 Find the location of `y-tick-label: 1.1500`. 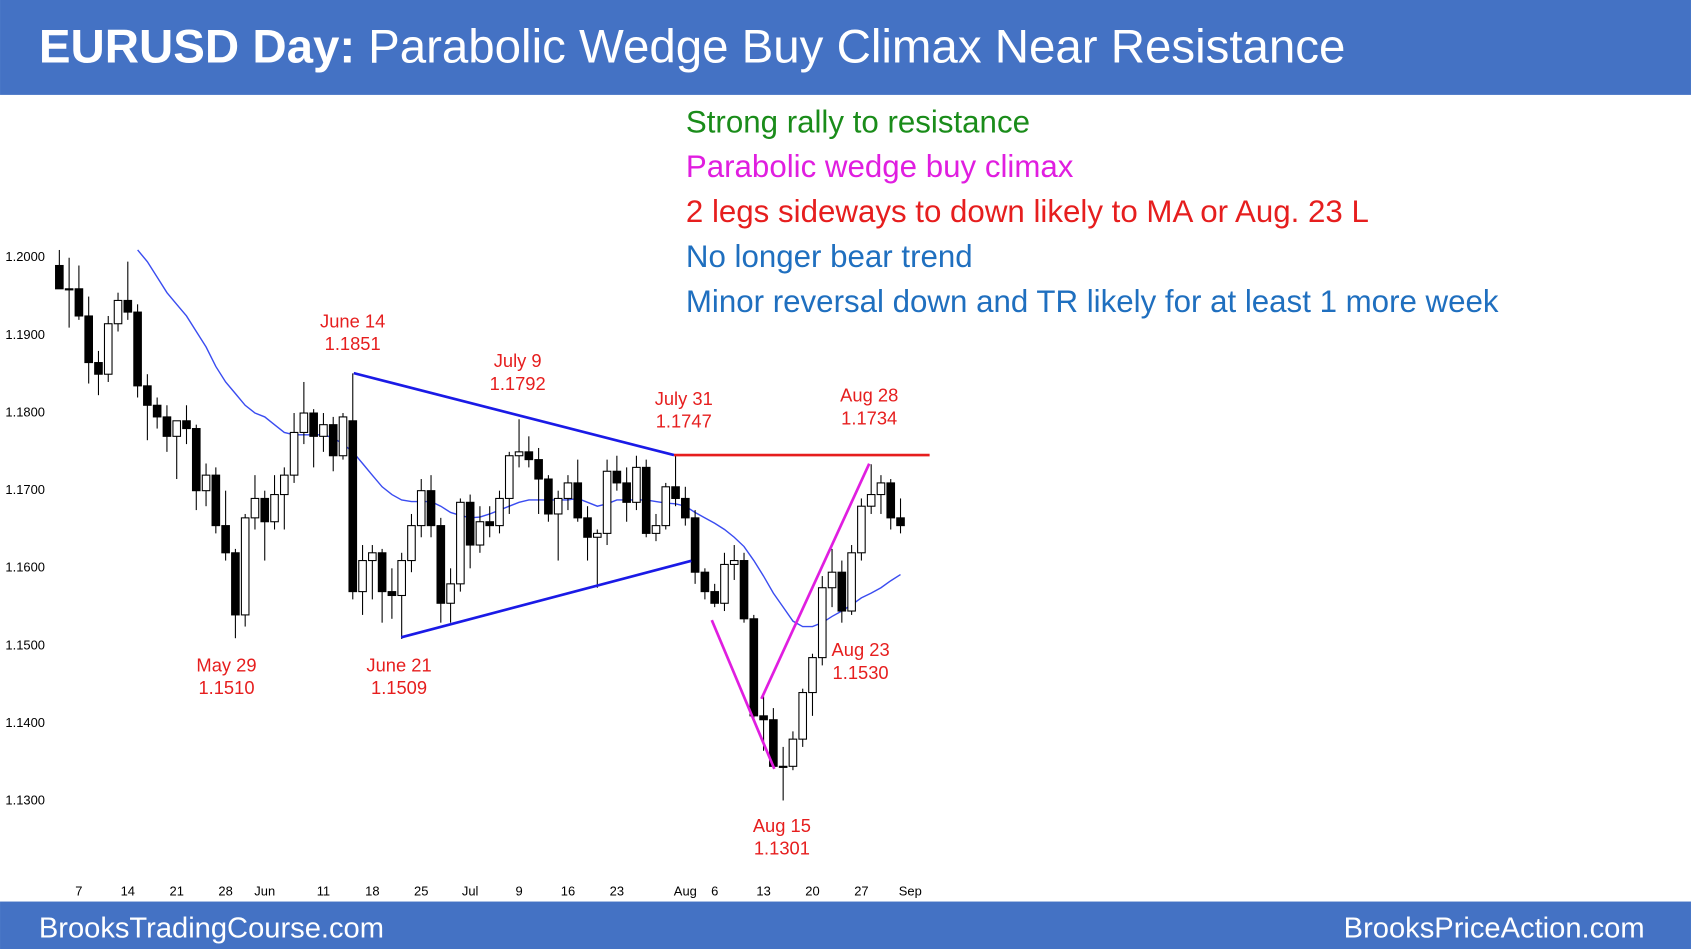

y-tick-label: 1.1500 is located at coordinates (25, 644).